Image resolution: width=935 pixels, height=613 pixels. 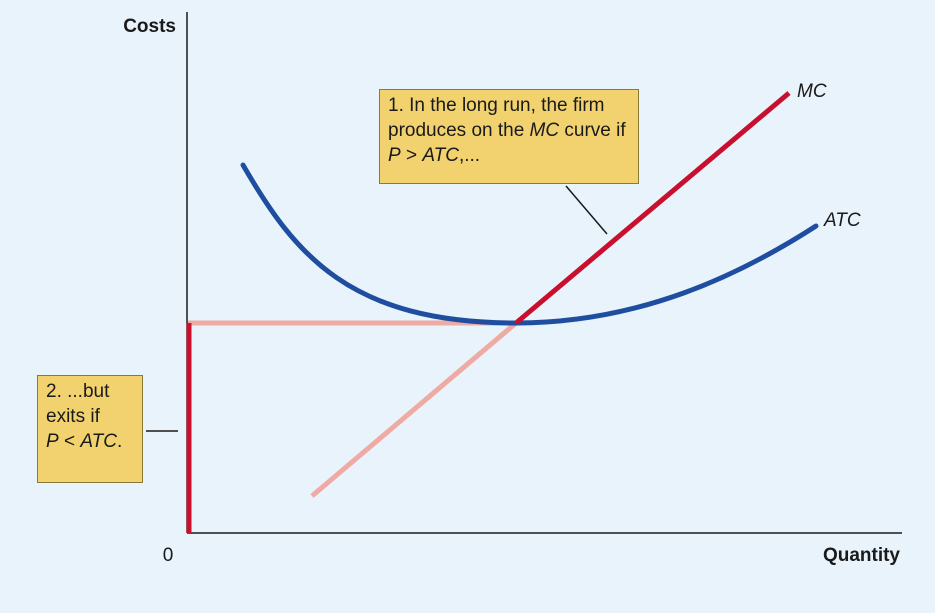 I want to click on atc-label: ATC, so click(x=842, y=220).